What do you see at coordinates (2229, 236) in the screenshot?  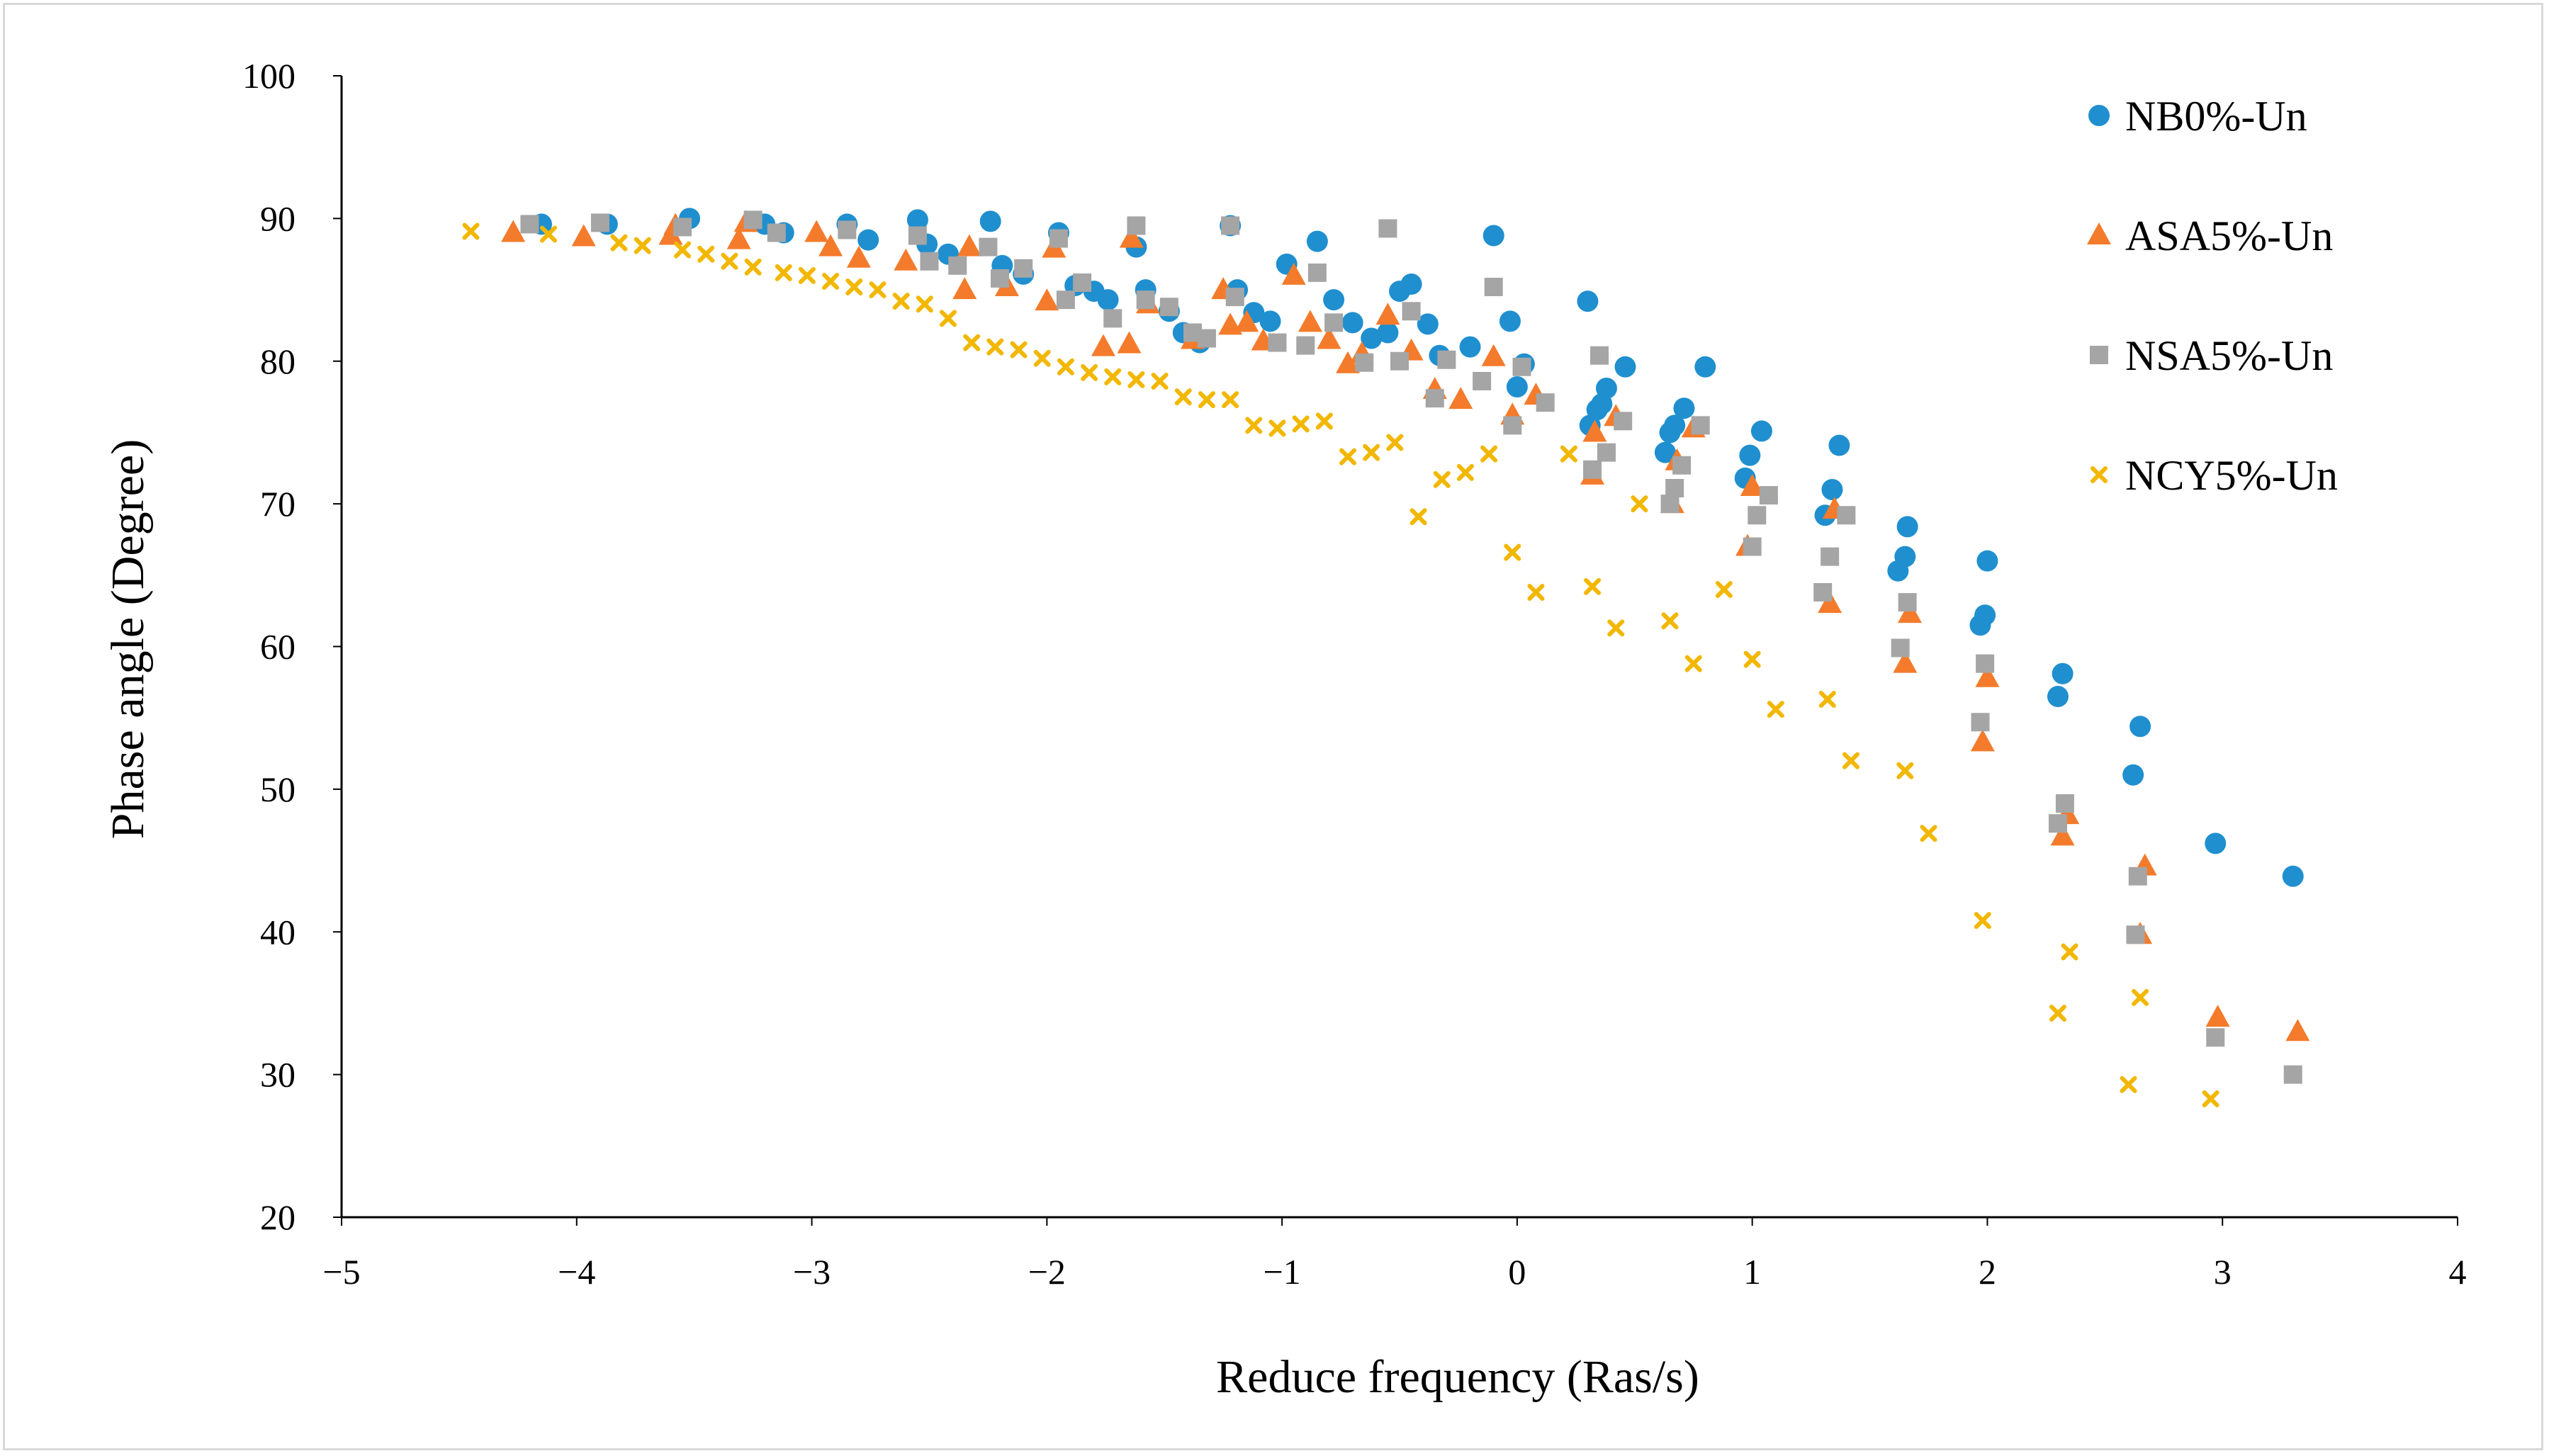 I see `legend-label: ASA5%-Un` at bounding box center [2229, 236].